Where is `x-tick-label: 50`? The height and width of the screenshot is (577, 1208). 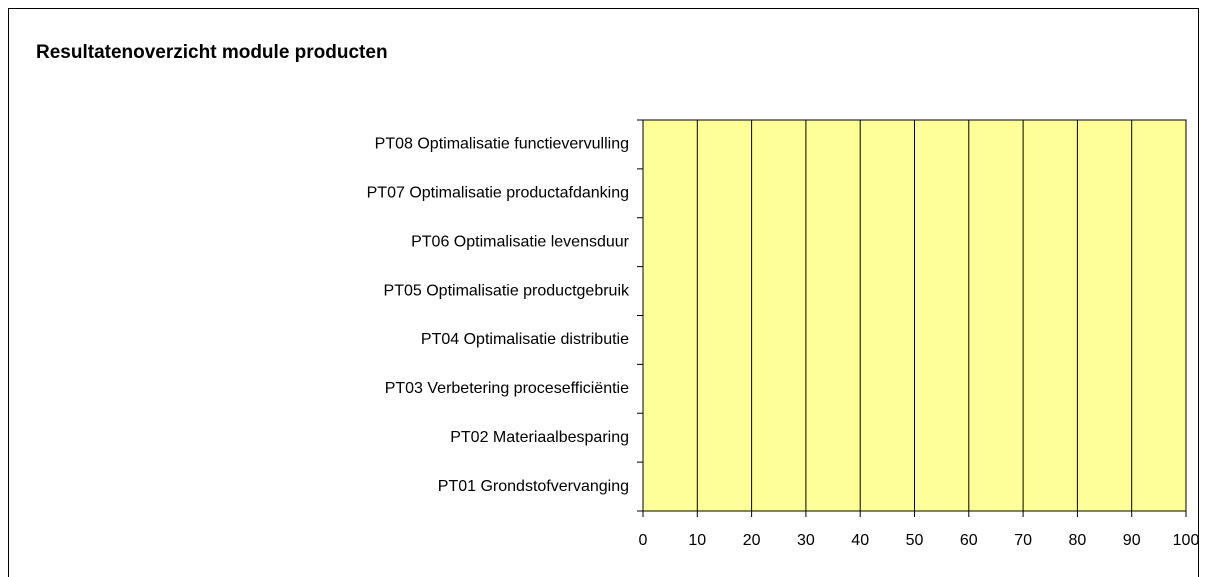 x-tick-label: 50 is located at coordinates (915, 540).